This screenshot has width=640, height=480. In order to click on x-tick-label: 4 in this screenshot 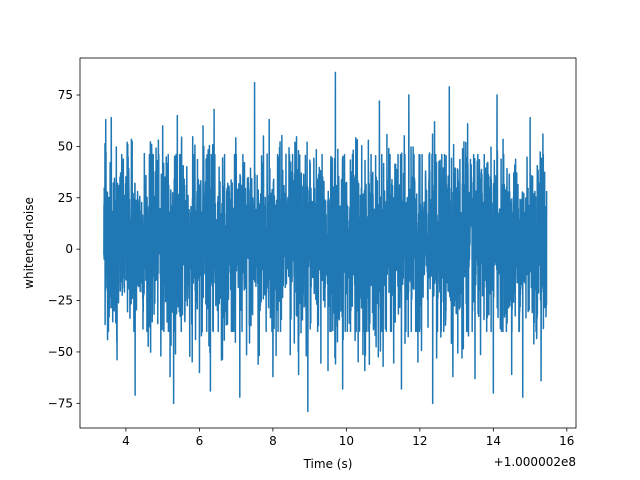, I will do `click(126, 441)`.